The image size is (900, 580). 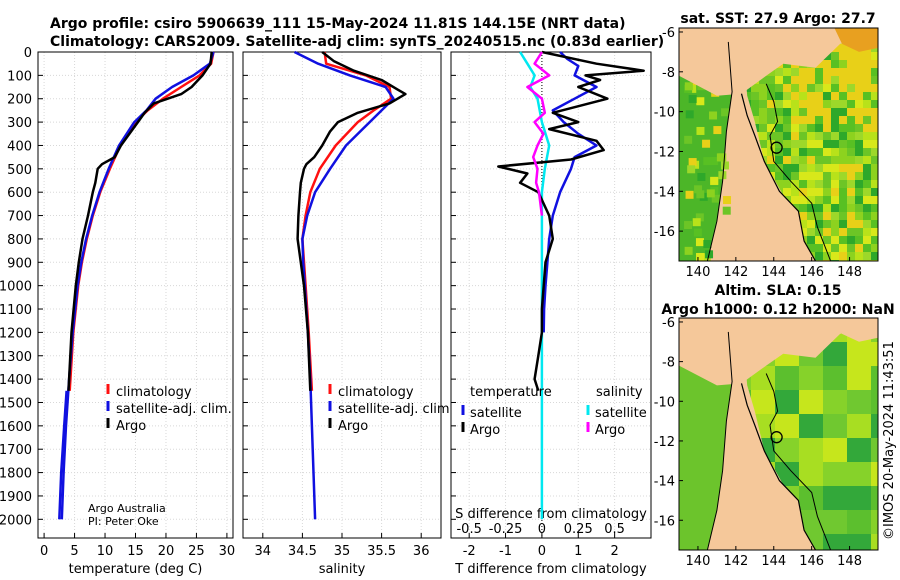 What do you see at coordinates (542, 551) in the screenshot?
I see `difference-xtick-label: 0` at bounding box center [542, 551].